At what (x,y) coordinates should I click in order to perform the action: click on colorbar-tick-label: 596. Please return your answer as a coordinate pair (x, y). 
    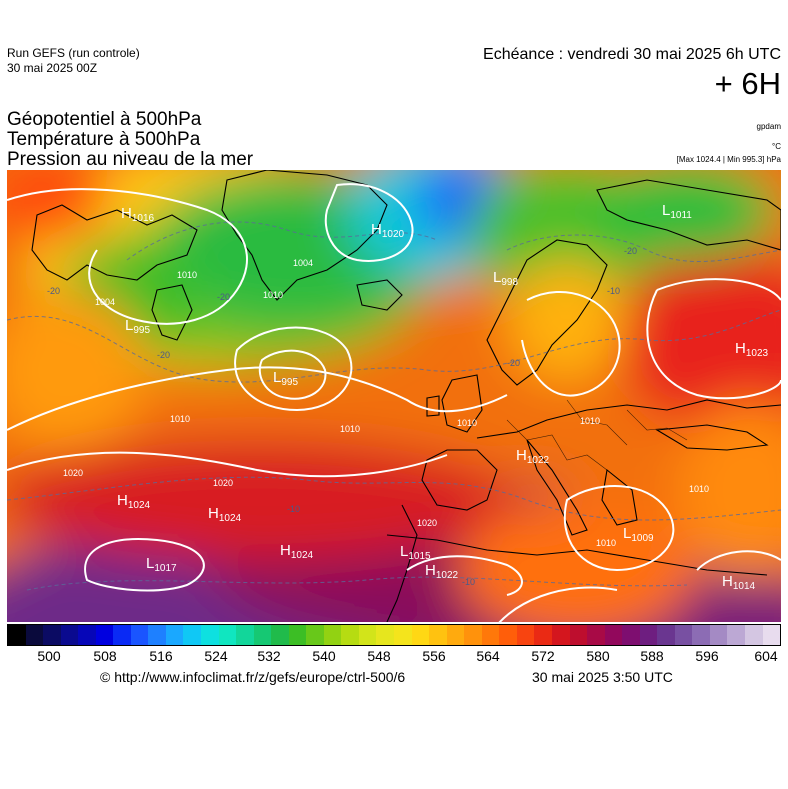
    Looking at the image, I should click on (707, 656).